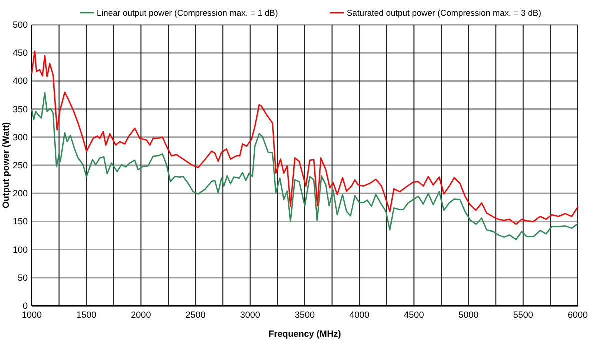 Image resolution: width=600 pixels, height=345 pixels. What do you see at coordinates (523, 315) in the screenshot?
I see `x-tick-label: 5500` at bounding box center [523, 315].